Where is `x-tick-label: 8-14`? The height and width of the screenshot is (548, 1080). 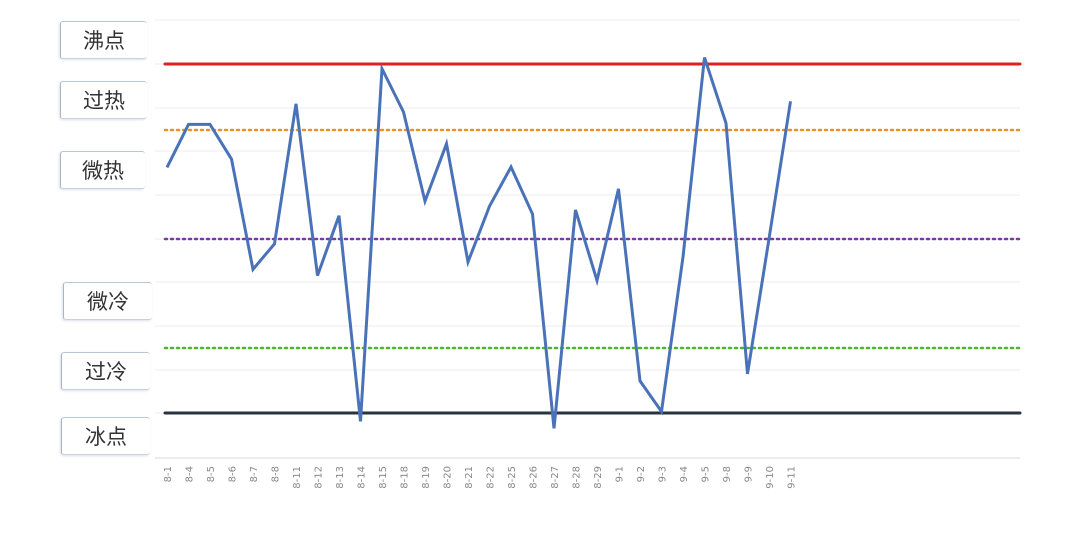 x-tick-label: 8-14 is located at coordinates (362, 477).